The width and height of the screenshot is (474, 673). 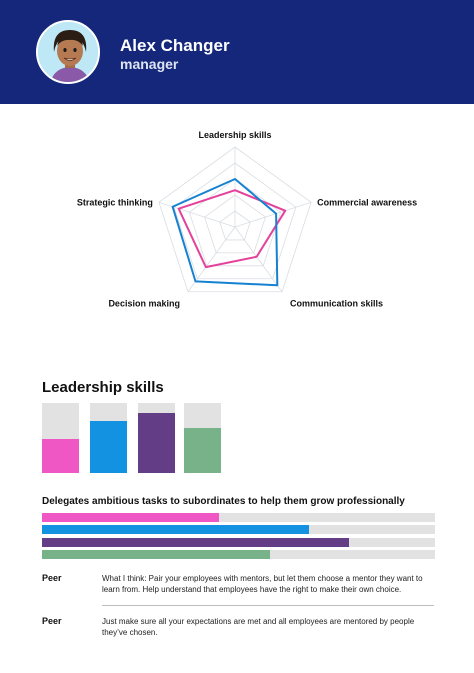 I want to click on user-role: manager, so click(x=149, y=64).